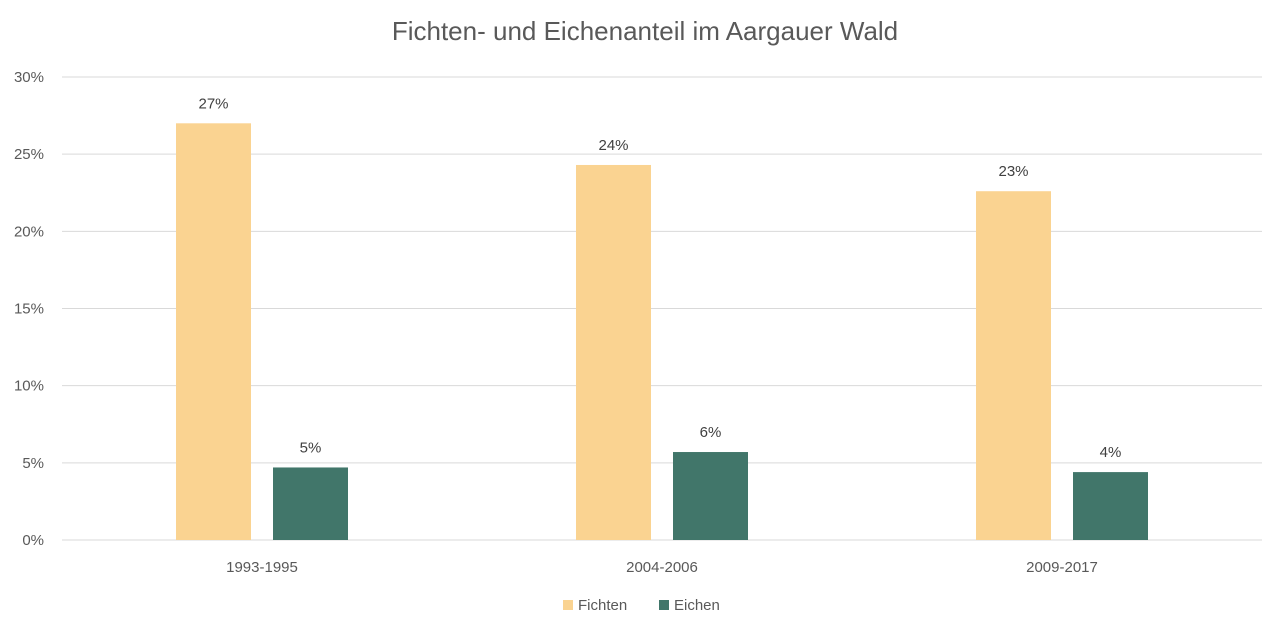 The width and height of the screenshot is (1280, 636). I want to click on legend-swatch-eichen, so click(664, 605).